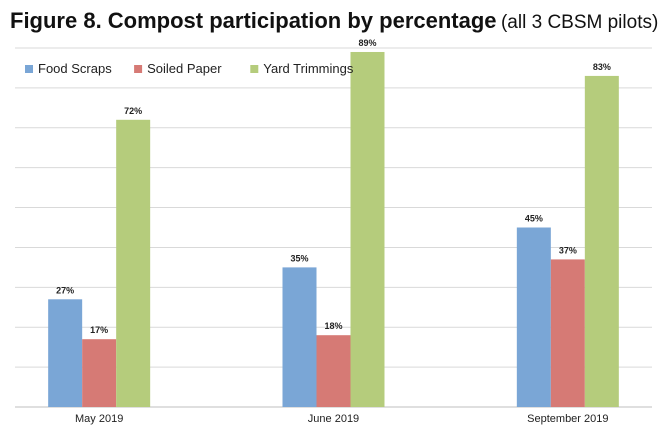  Describe the element at coordinates (333, 419) in the screenshot. I see `x-tick-label: June 2019` at that location.